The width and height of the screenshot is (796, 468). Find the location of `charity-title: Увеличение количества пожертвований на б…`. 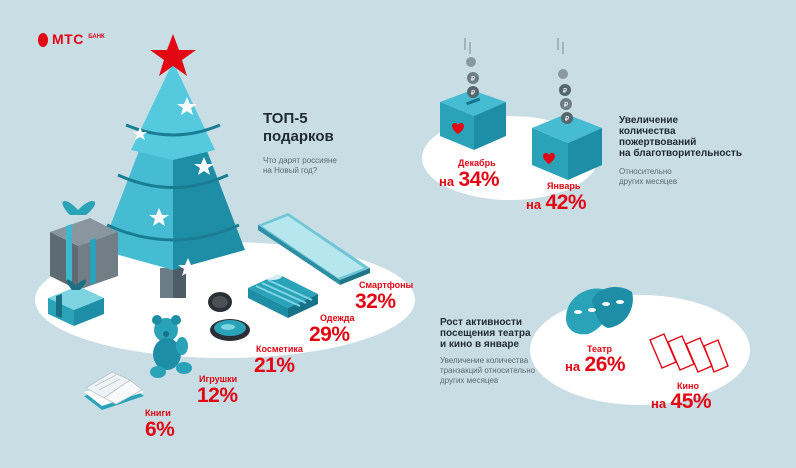

charity-title: Увеличение количества пожертвований на б… is located at coordinates (680, 137).